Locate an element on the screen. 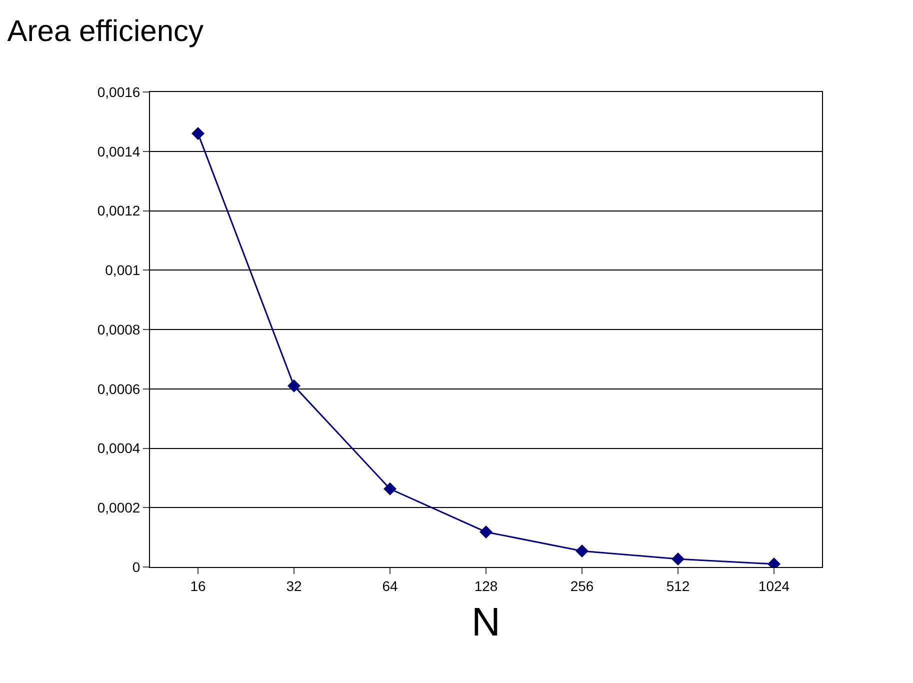 This screenshot has height=683, width=913. y-tick-label: 0,0004 is located at coordinates (118, 448).